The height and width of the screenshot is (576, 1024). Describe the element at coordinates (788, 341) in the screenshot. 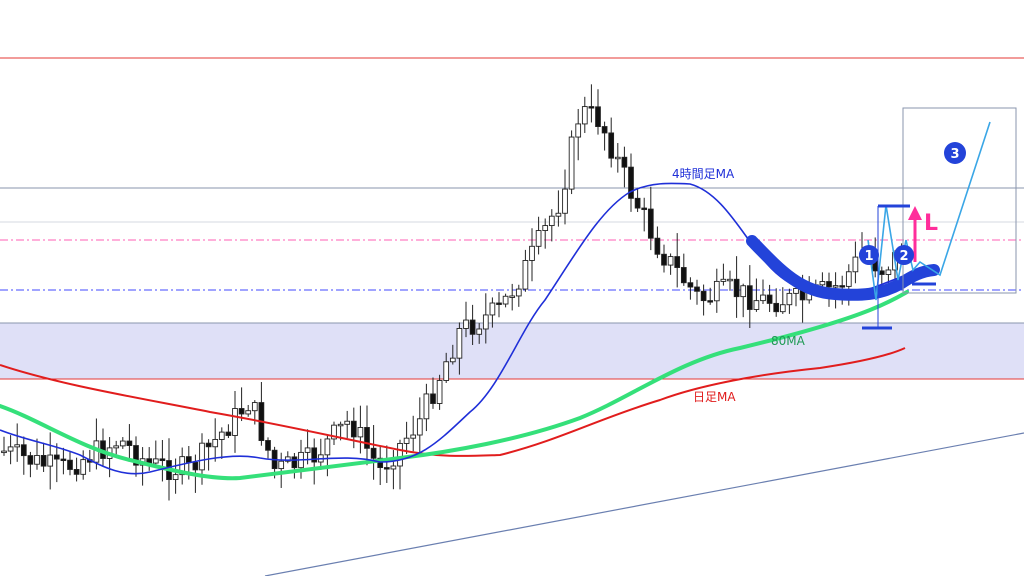

I see `80ma-label: 80MA` at that location.